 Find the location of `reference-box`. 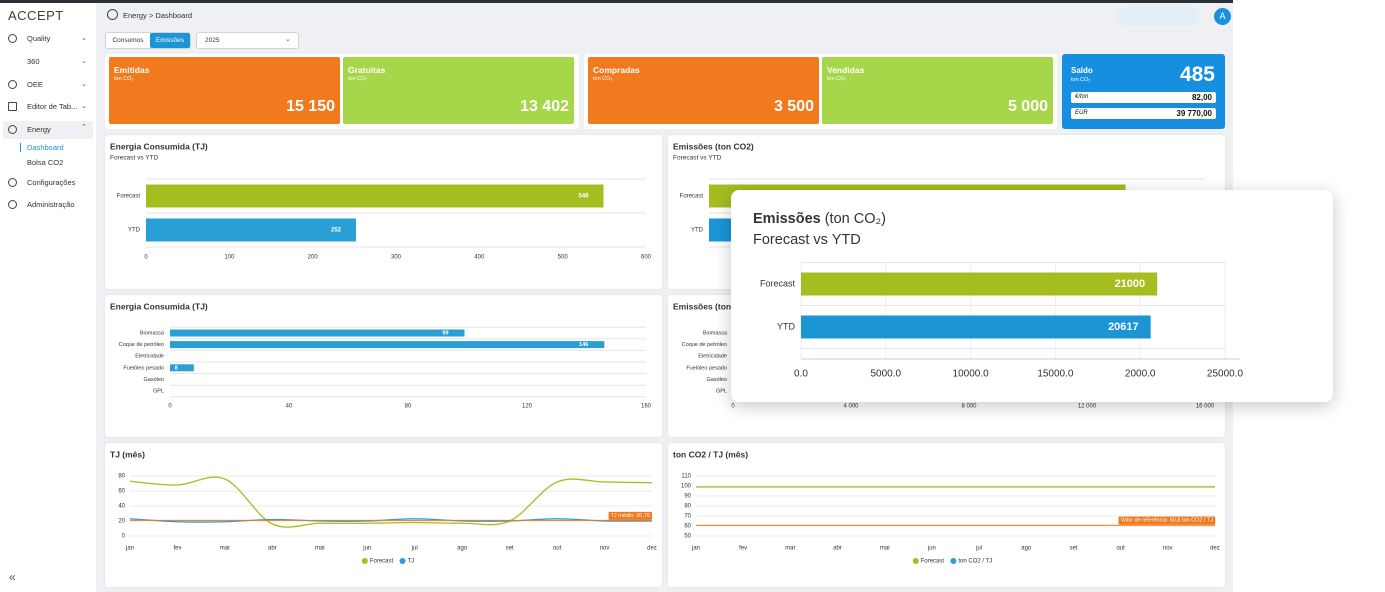

reference-box is located at coordinates (1167, 520).